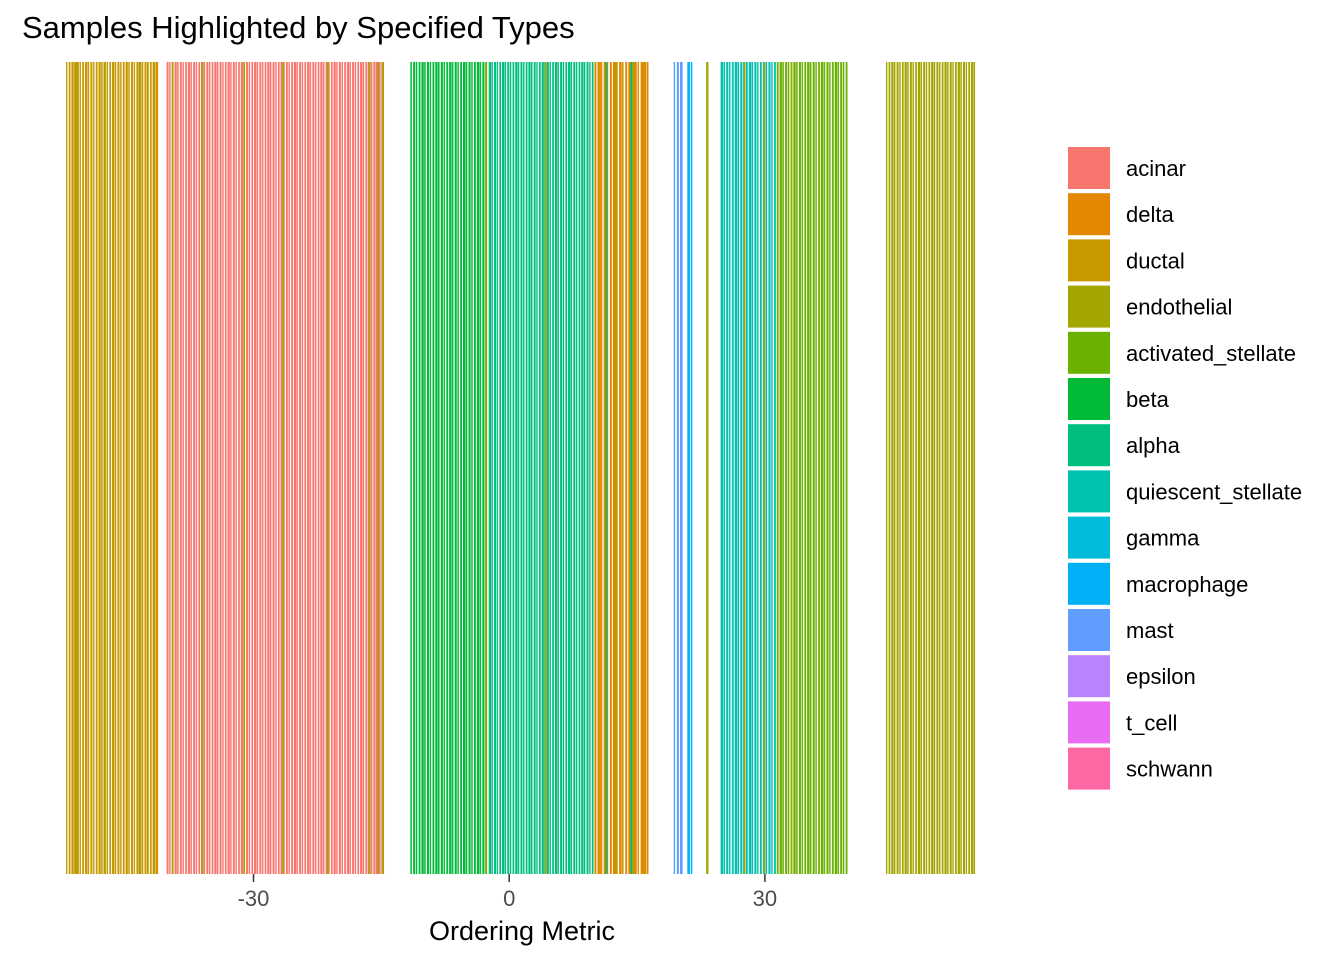 Image resolution: width=1344 pixels, height=960 pixels. What do you see at coordinates (1179, 307) in the screenshot?
I see `legend-label-endothelial: endothelial` at bounding box center [1179, 307].